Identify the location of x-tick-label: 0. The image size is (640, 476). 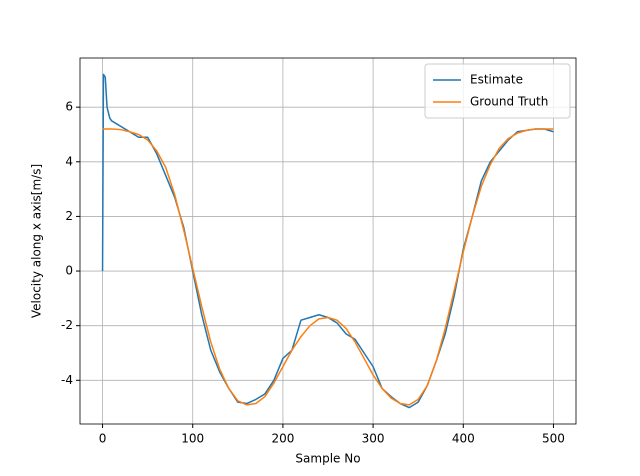
(103, 439).